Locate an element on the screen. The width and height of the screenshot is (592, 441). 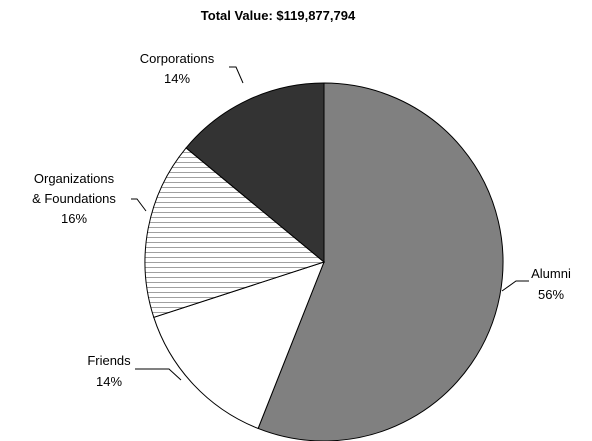
pie-slice-corporations is located at coordinates (255, 173).